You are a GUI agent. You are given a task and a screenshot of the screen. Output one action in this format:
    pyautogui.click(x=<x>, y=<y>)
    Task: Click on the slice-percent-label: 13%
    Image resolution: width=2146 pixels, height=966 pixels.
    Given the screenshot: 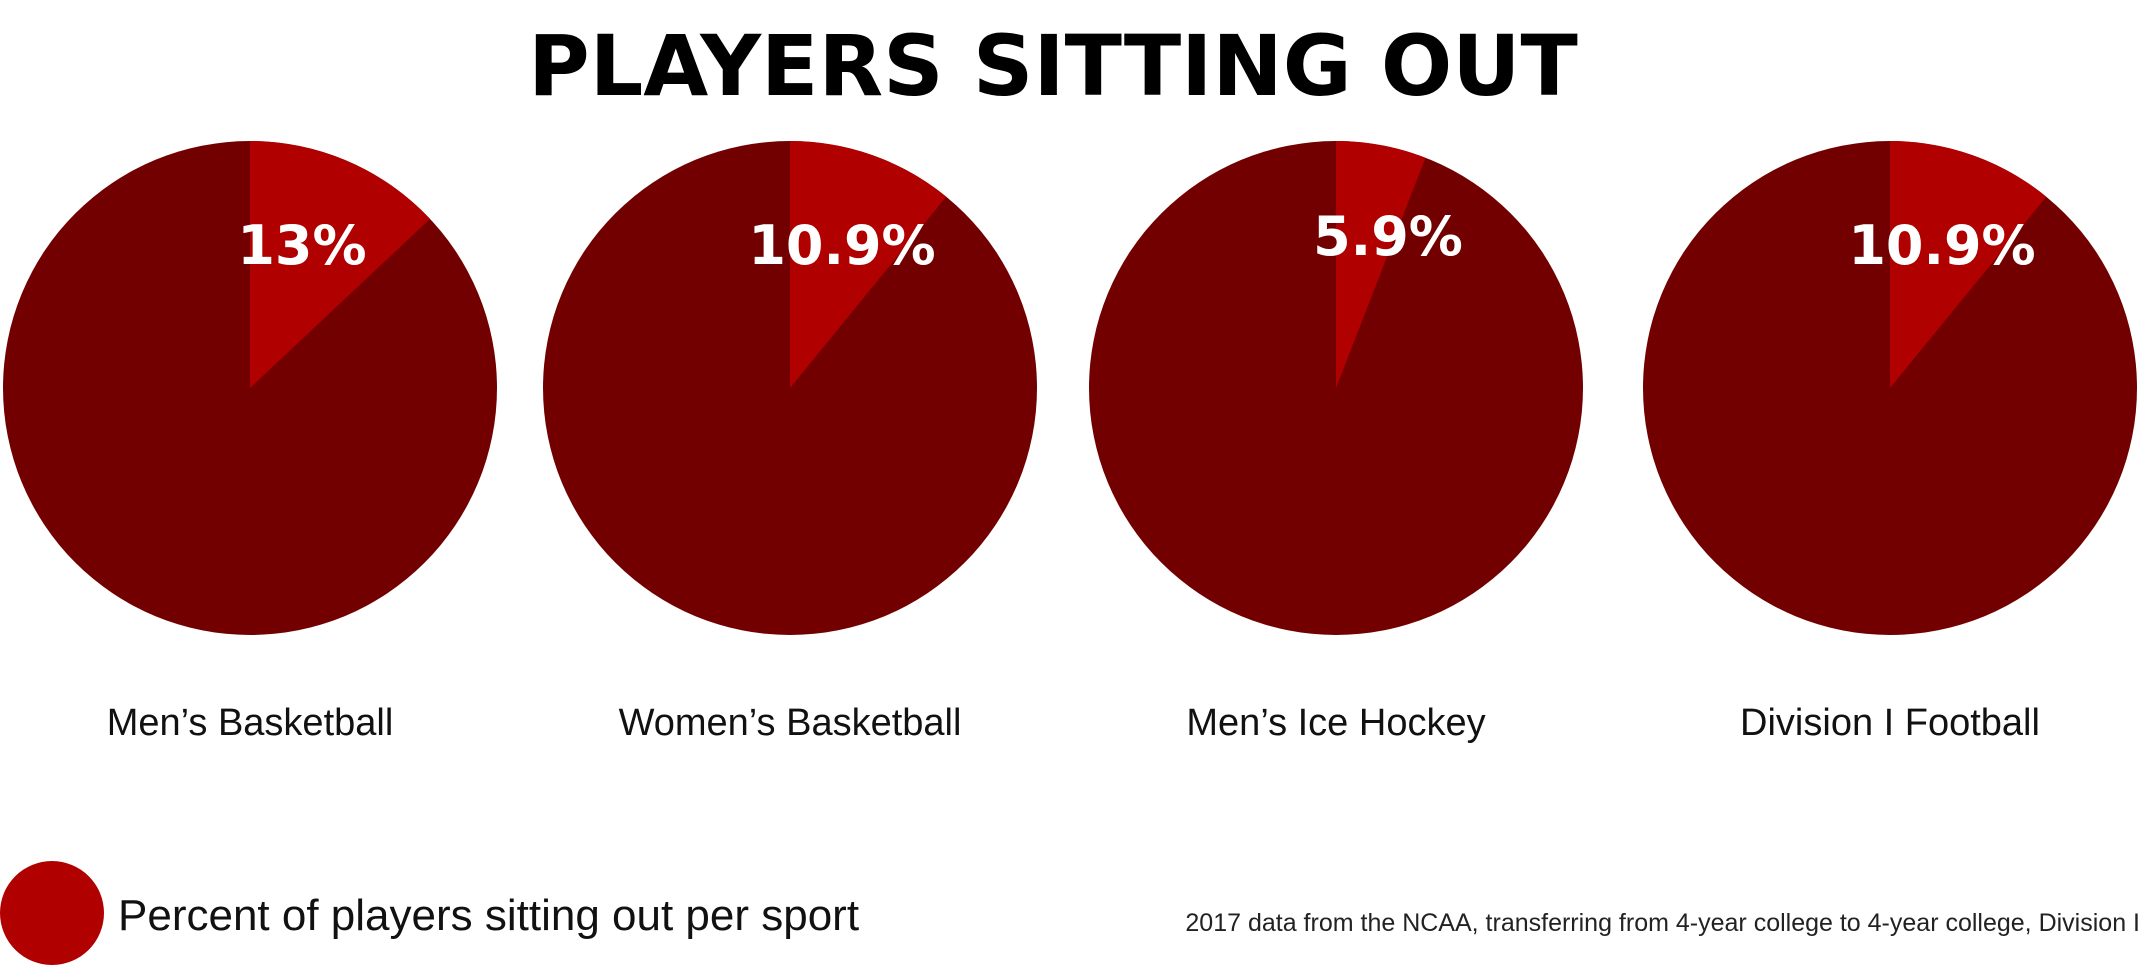 What is the action you would take?
    pyautogui.click(x=301, y=245)
    